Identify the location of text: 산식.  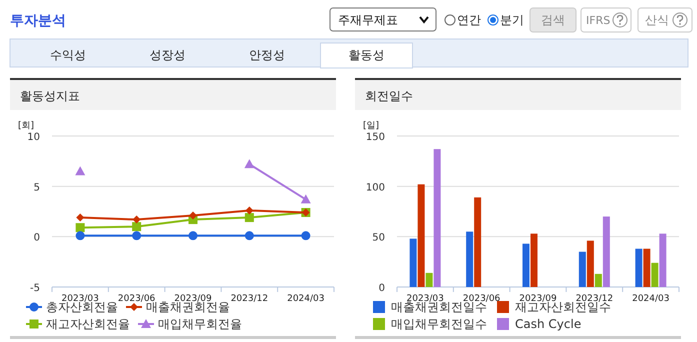
(657, 20).